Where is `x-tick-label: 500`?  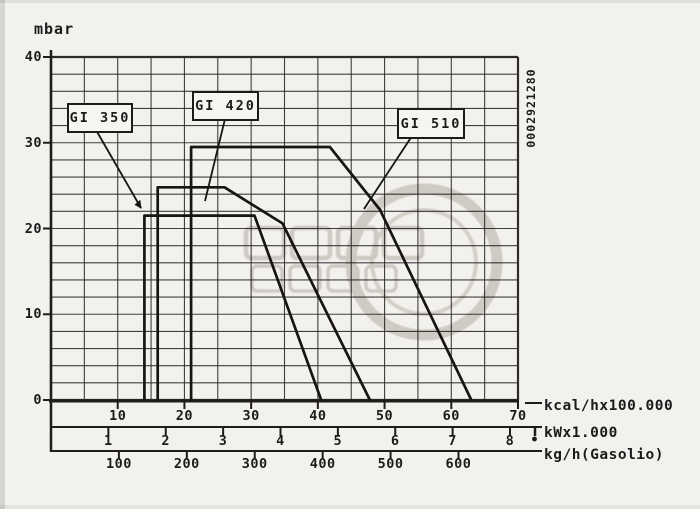 x-tick-label: 500 is located at coordinates (390, 464).